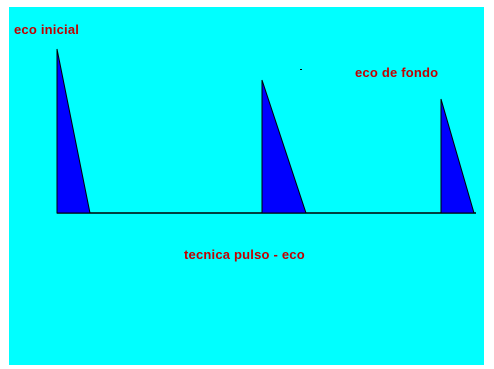 This screenshot has width=494, height=369. Describe the element at coordinates (73, 131) in the screenshot. I see `initial-echo-pulse` at that location.